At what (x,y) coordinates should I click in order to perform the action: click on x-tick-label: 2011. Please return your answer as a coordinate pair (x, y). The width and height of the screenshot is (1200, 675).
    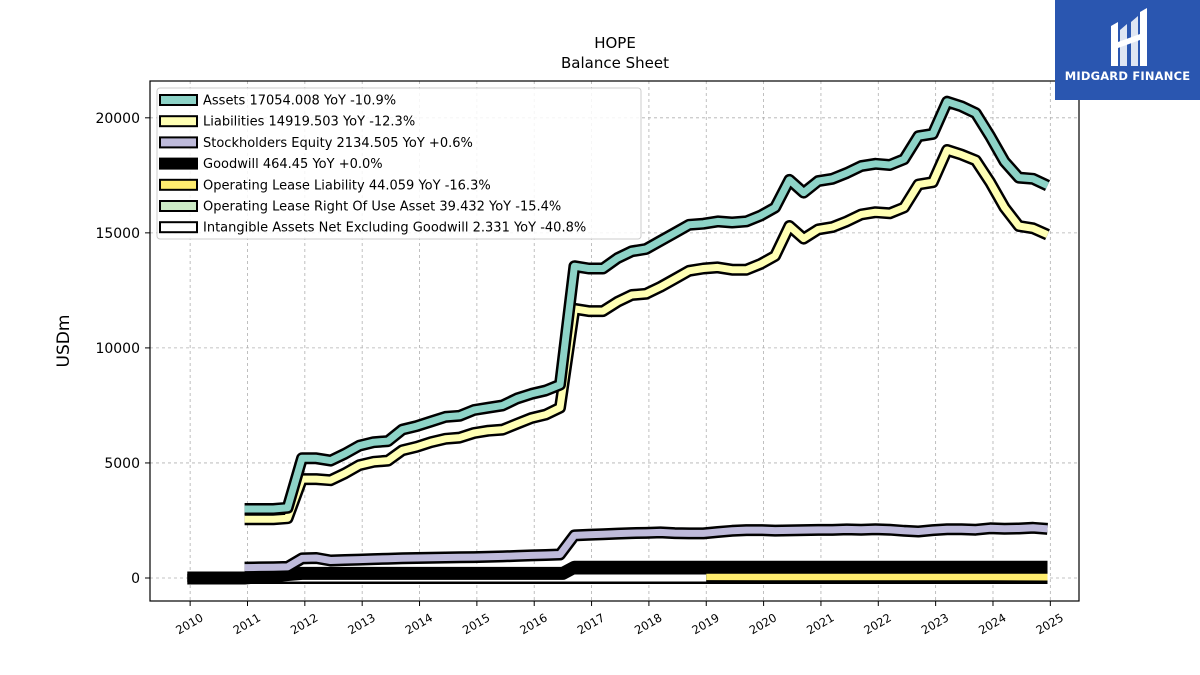
    Looking at the image, I should click on (247, 623).